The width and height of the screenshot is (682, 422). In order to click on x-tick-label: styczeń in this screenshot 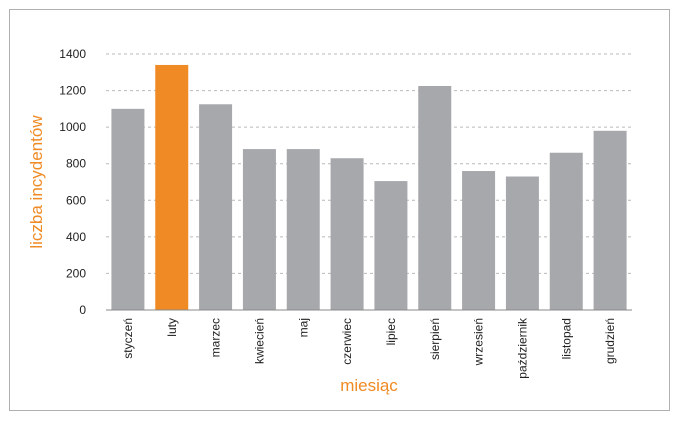, I will do `click(128, 338)`.